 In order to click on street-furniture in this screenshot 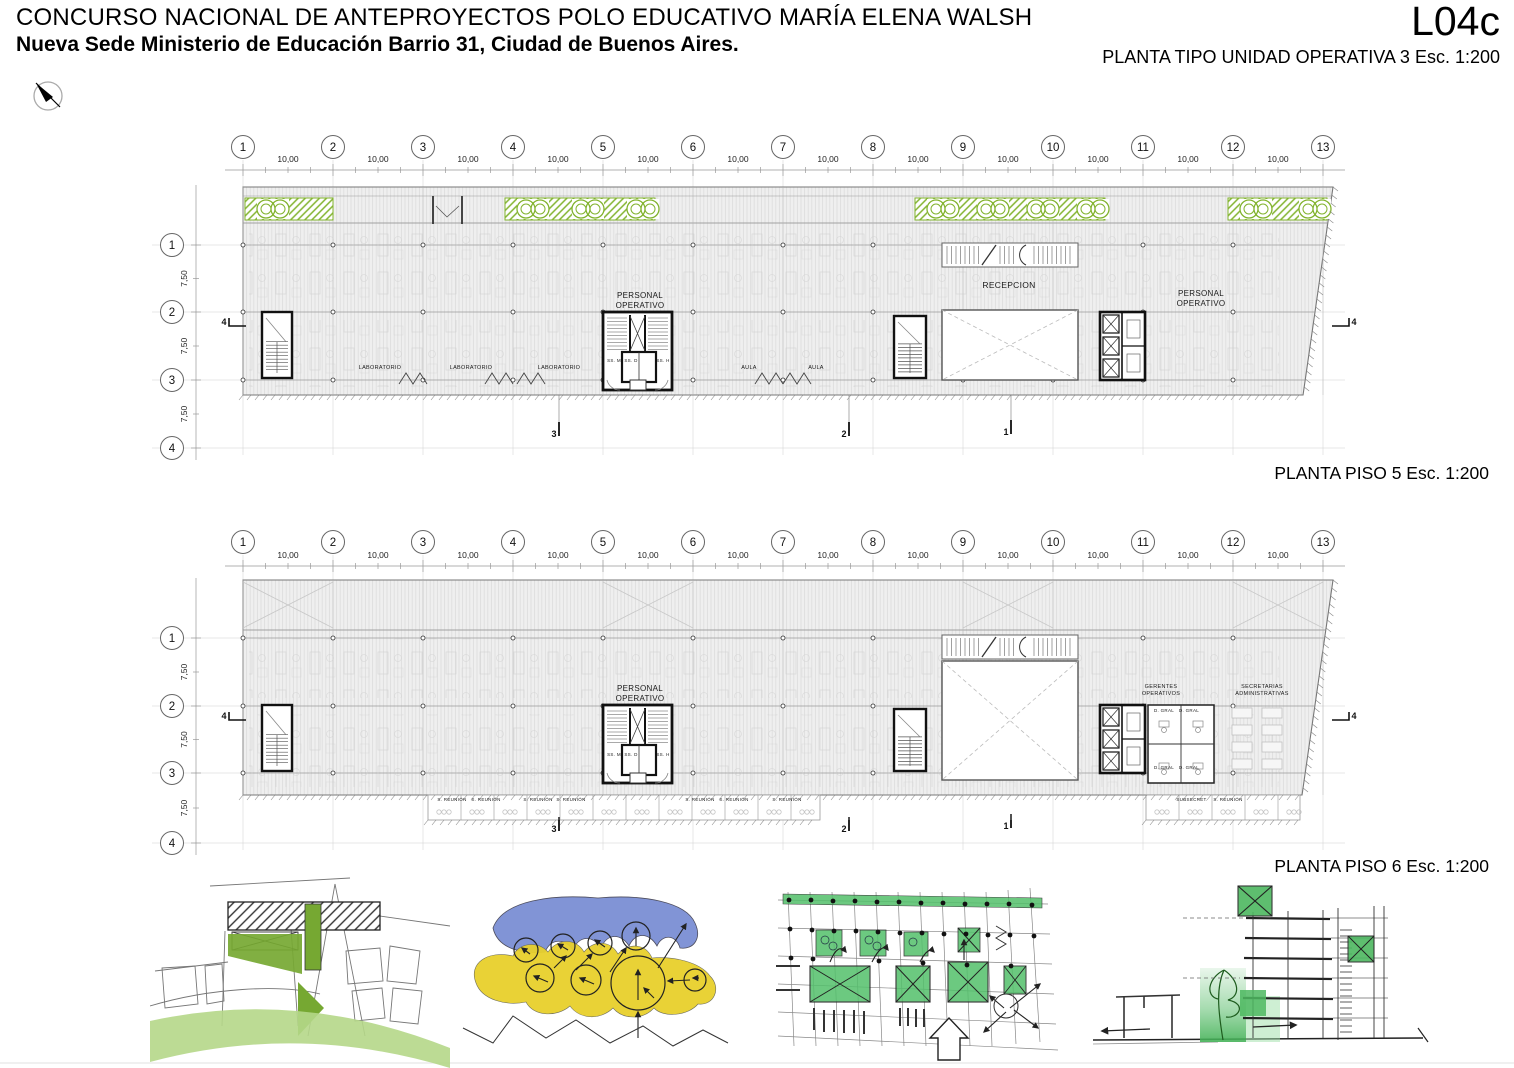, I will do `click(1148, 1016)`.